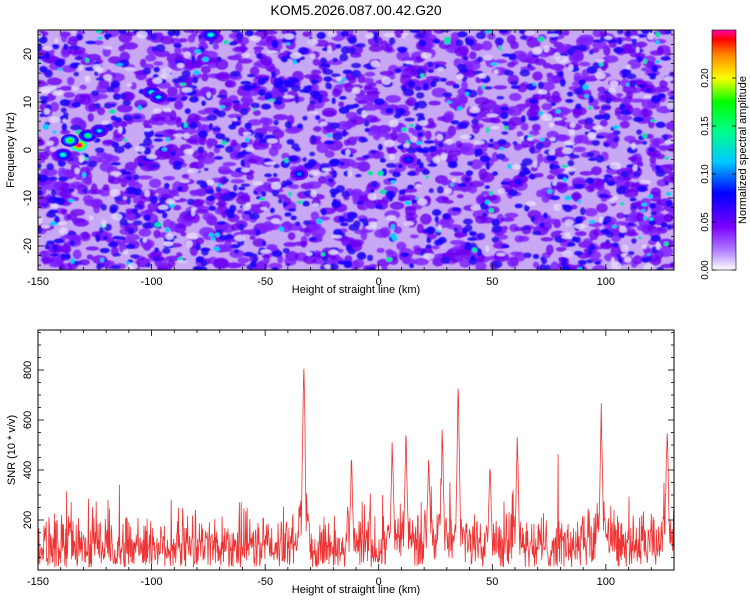 The height and width of the screenshot is (600, 750). I want to click on y-tick-label: 20, so click(28, 54).